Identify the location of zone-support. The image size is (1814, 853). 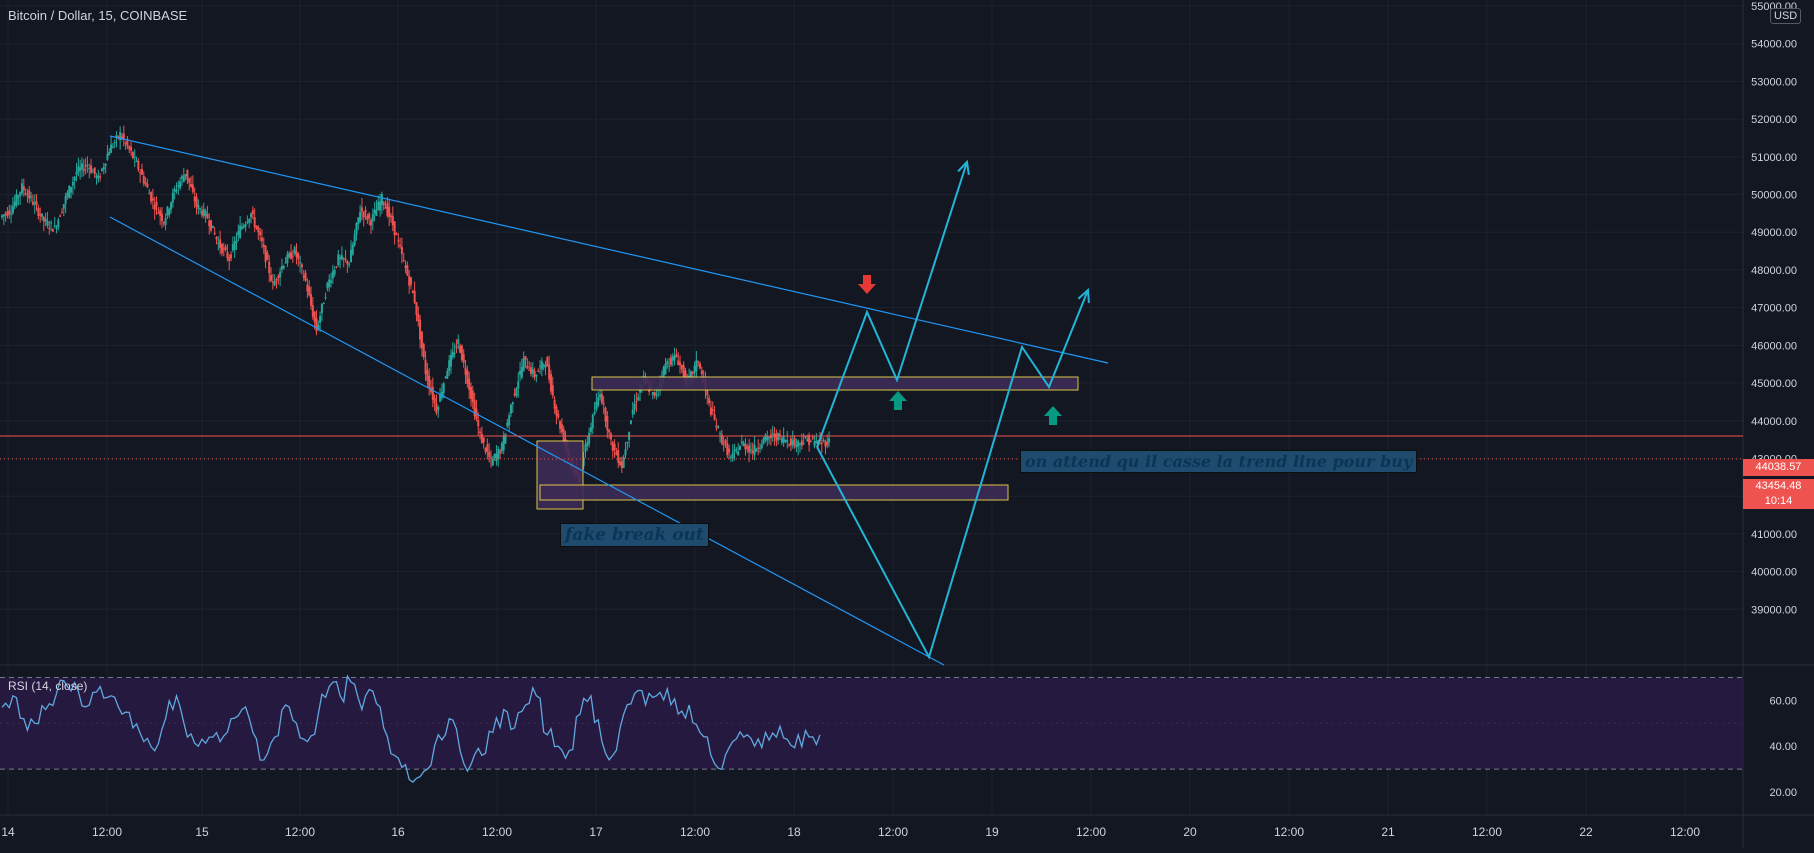
(774, 492).